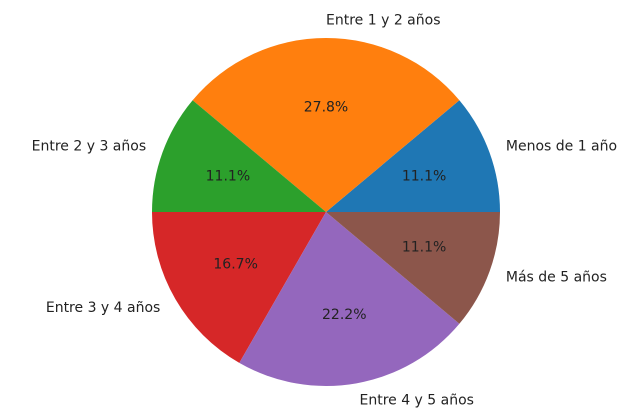 The width and height of the screenshot is (640, 413). Describe the element at coordinates (89, 147) in the screenshot. I see `slice-label: Entre 2 y 3 años` at that location.